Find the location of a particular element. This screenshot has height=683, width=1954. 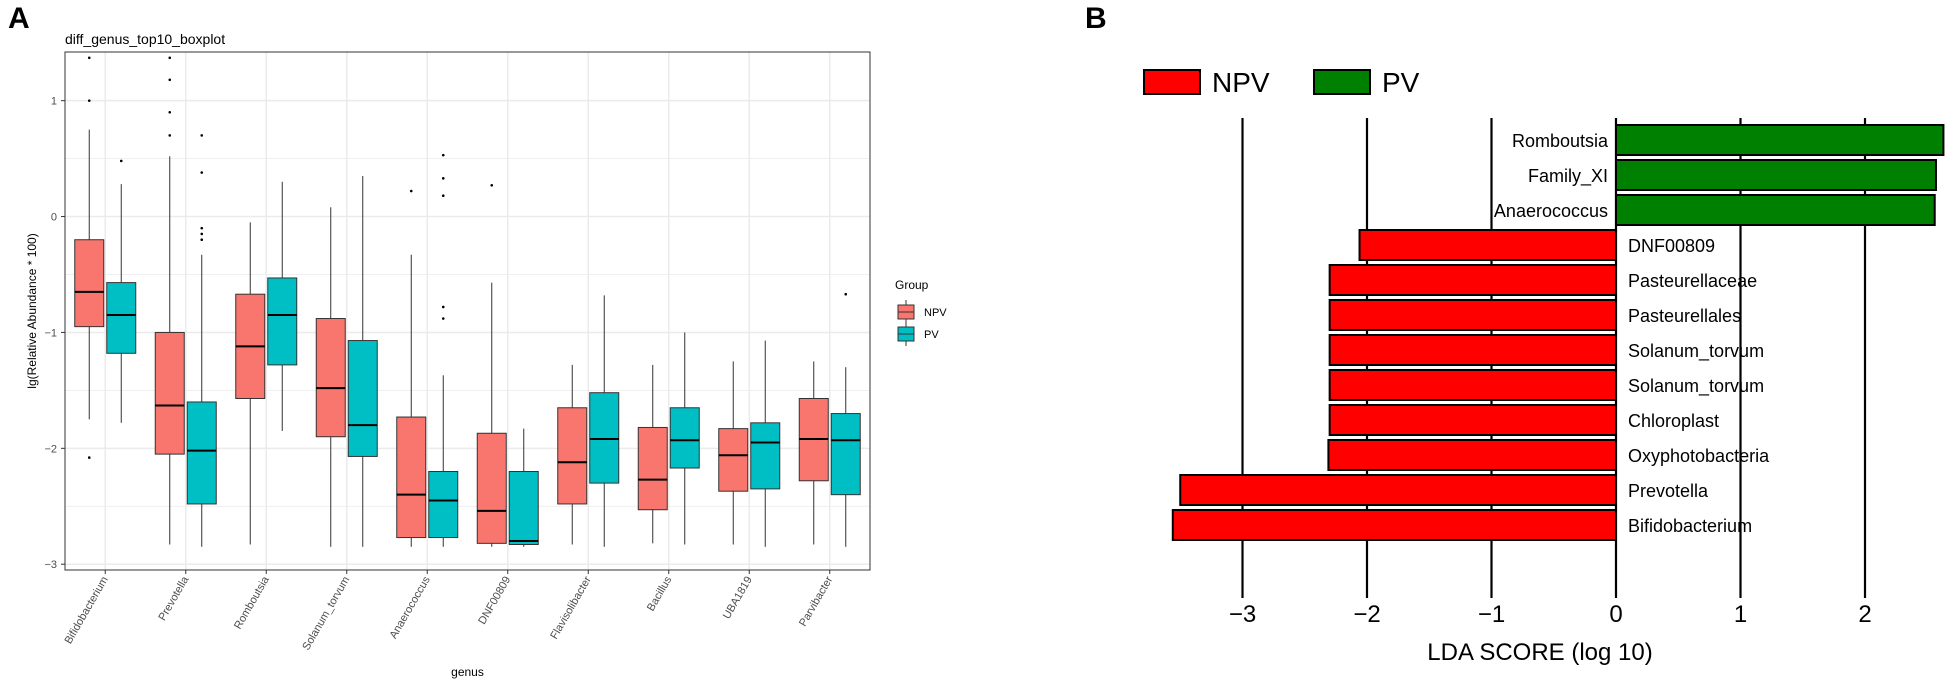

chart-title: diff_genus_top10_boxplot is located at coordinates (145, 39).